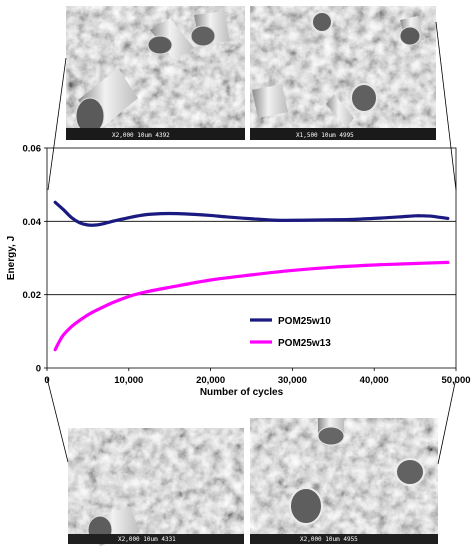 The width and height of the screenshot is (476, 550). I want to click on y-tick-label: 0.04, so click(32, 222).